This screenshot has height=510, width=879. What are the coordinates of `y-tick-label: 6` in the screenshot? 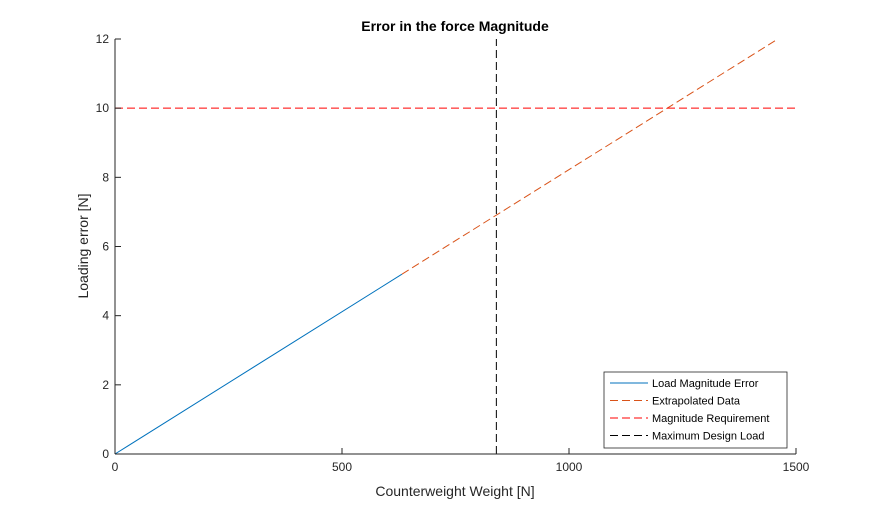 It's located at (105, 247).